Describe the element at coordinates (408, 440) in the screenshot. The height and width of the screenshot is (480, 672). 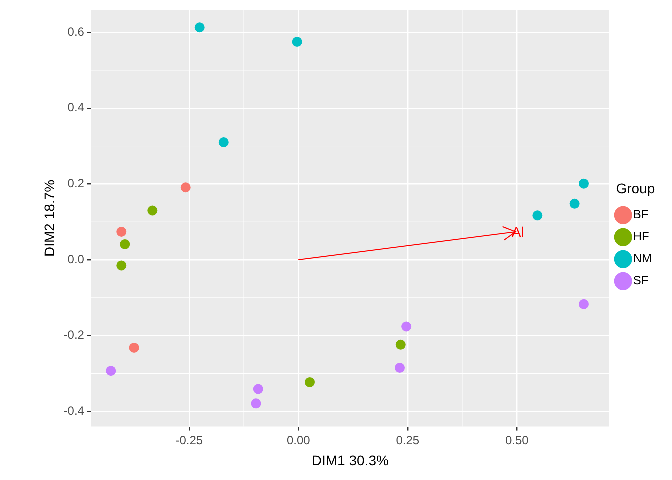
I see `x-tick-label: 0.25` at that location.